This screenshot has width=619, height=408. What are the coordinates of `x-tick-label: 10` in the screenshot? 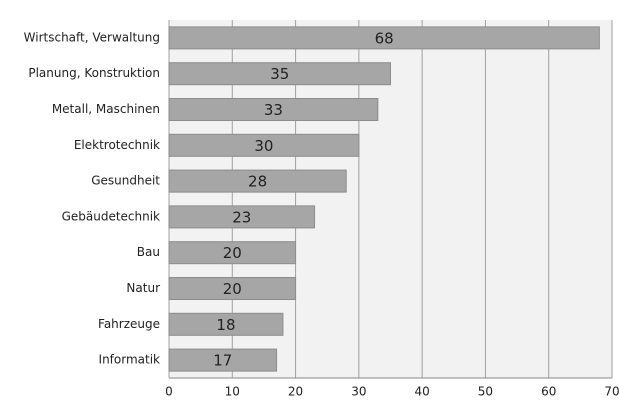 It's located at (232, 392).